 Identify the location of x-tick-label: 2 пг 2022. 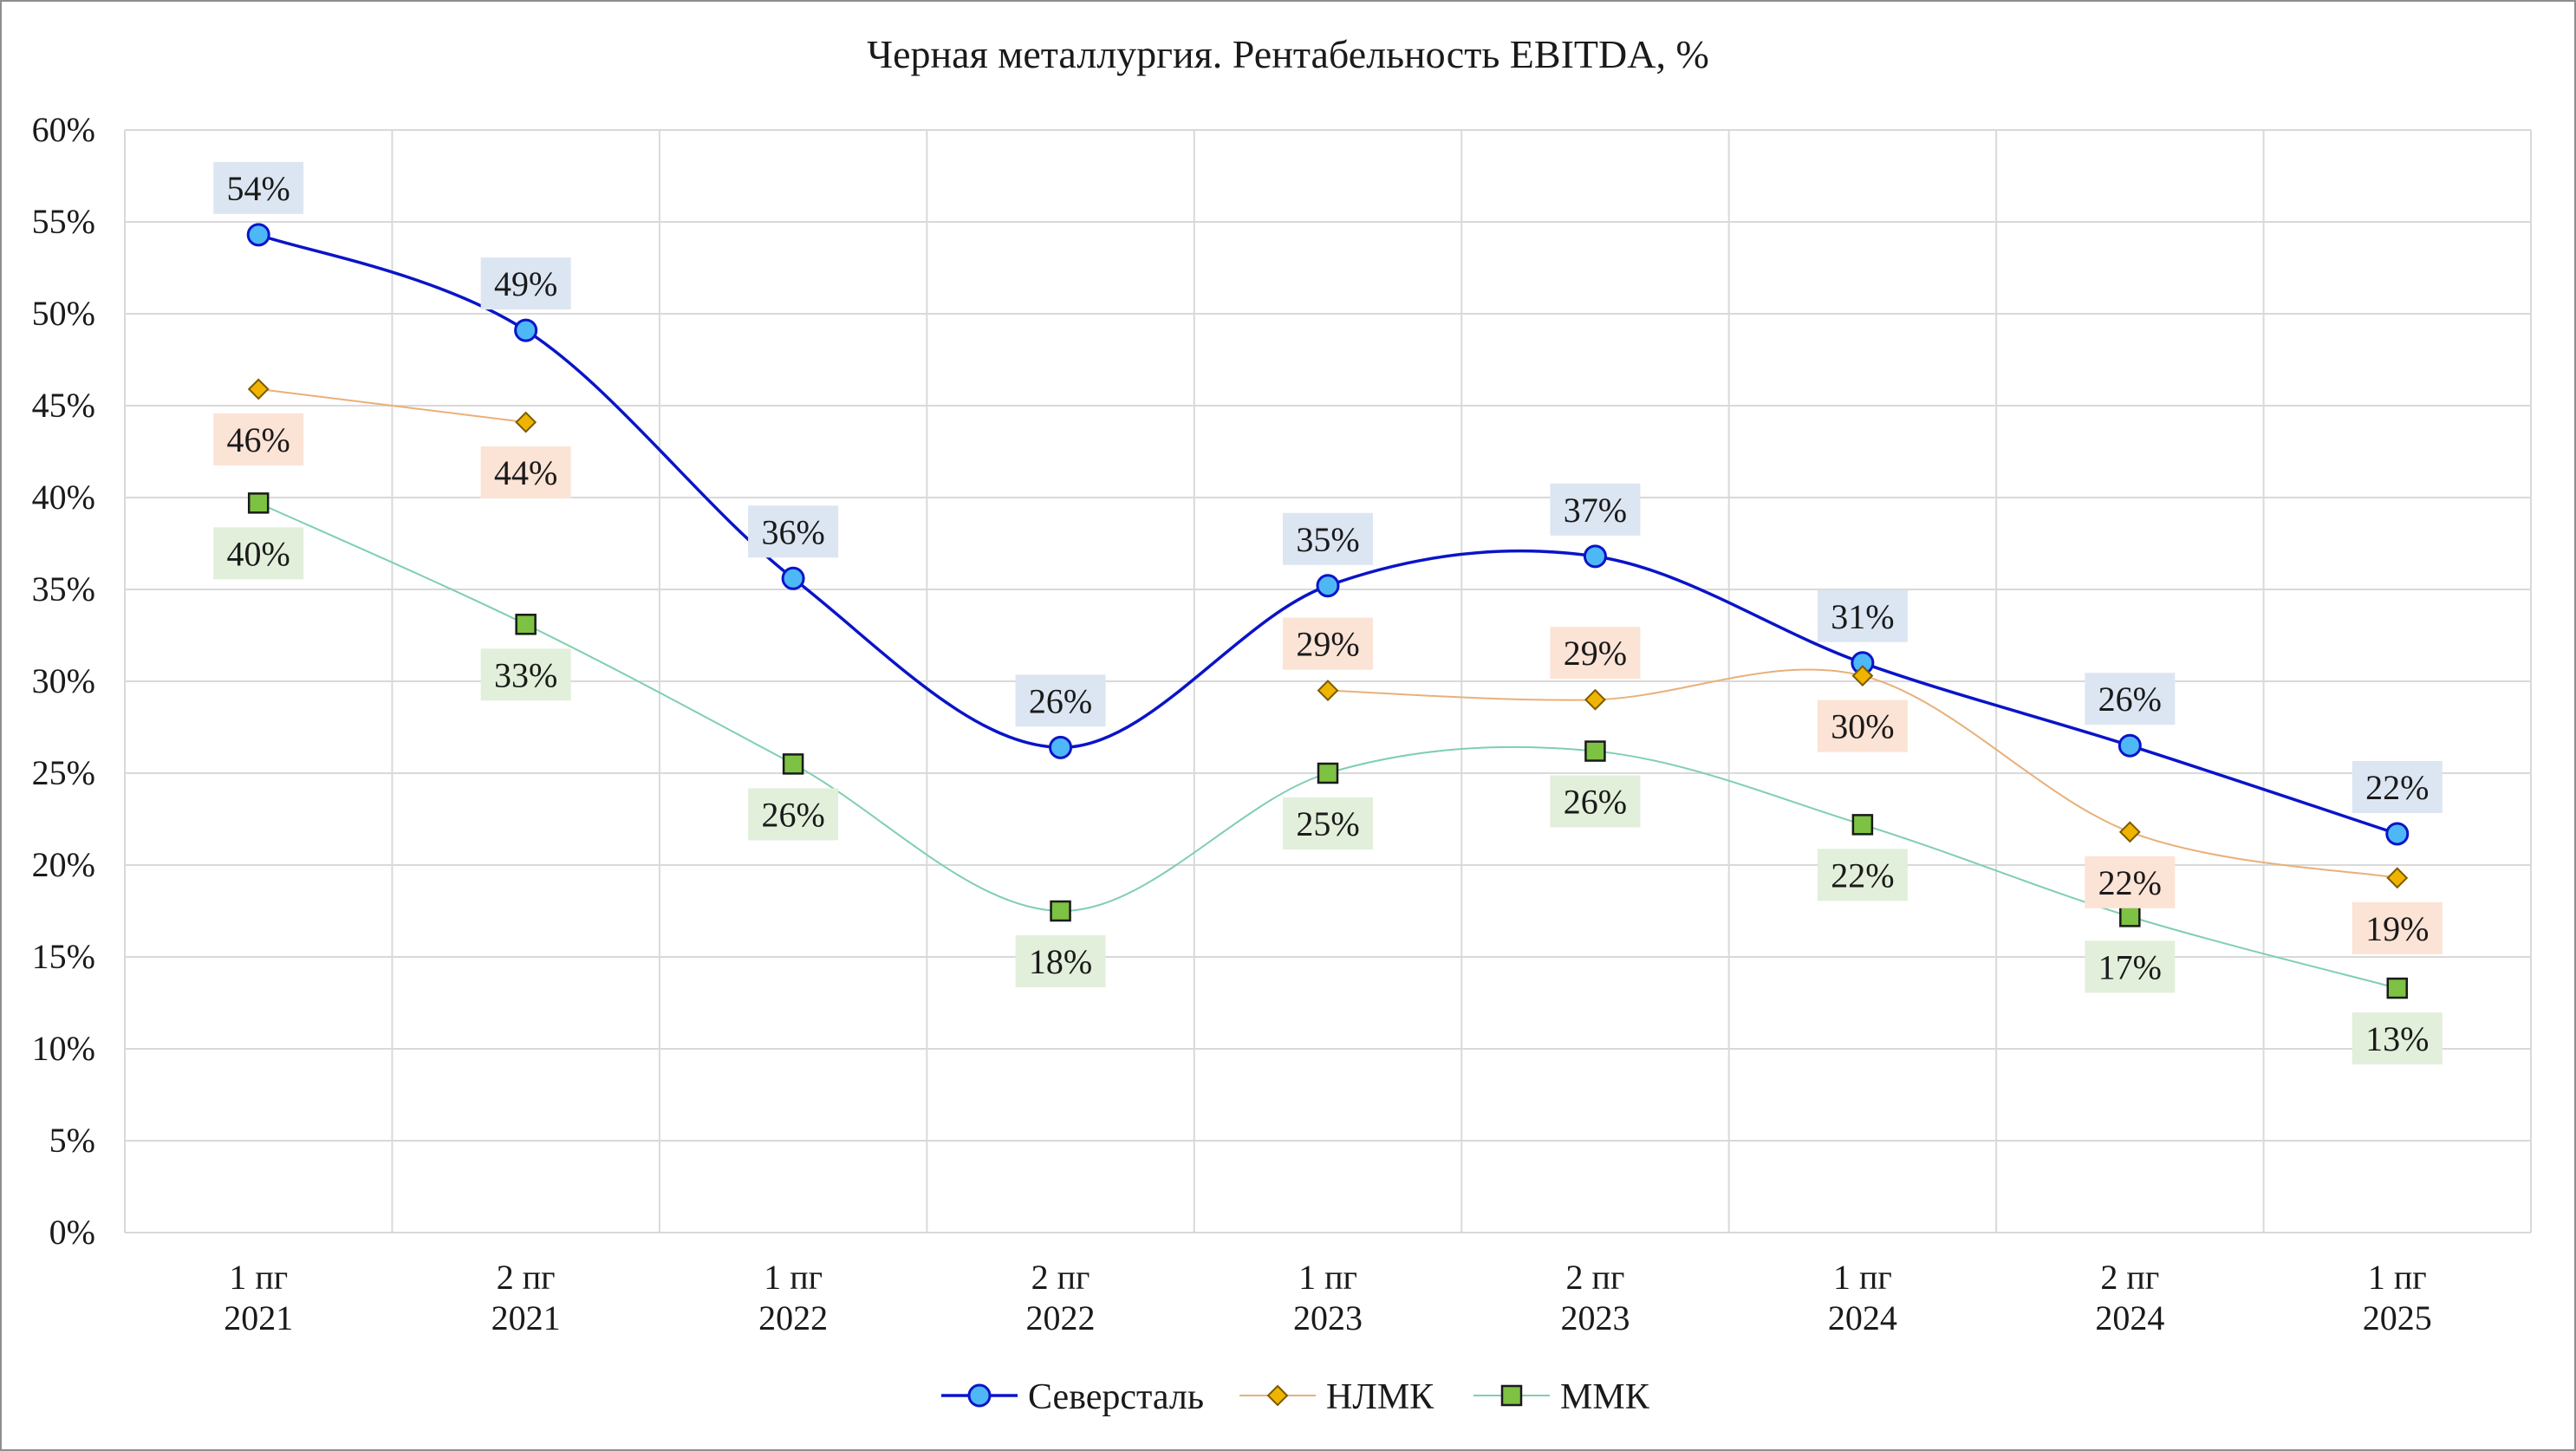
(1061, 1297).